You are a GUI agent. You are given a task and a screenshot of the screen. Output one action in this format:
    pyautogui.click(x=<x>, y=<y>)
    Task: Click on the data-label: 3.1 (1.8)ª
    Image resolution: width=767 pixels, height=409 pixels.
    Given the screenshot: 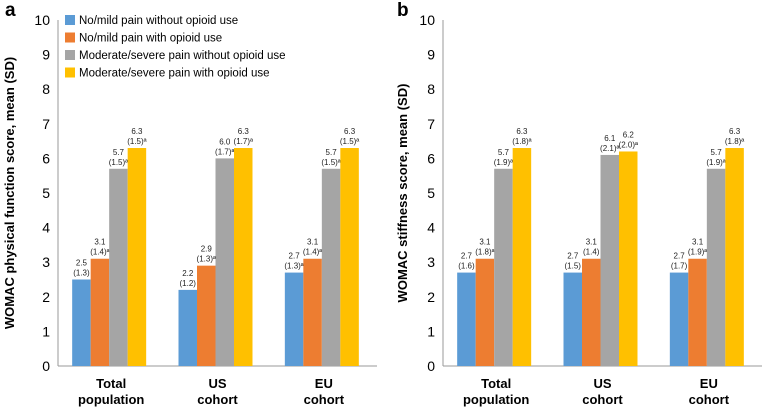 What is the action you would take?
    pyautogui.click(x=484, y=247)
    